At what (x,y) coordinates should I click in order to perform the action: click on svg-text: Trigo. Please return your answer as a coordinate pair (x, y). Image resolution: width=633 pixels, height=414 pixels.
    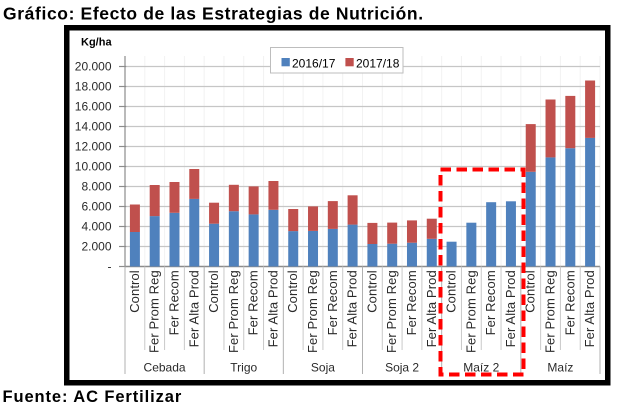
    Looking at the image, I should click on (243, 367).